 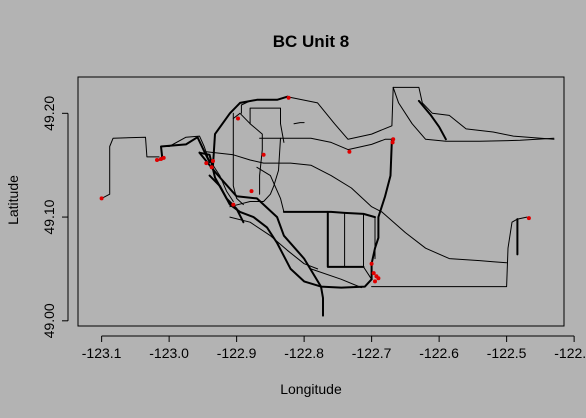 What do you see at coordinates (570, 353) in the screenshot?
I see `x-tick-label-8: -122.4` at bounding box center [570, 353].